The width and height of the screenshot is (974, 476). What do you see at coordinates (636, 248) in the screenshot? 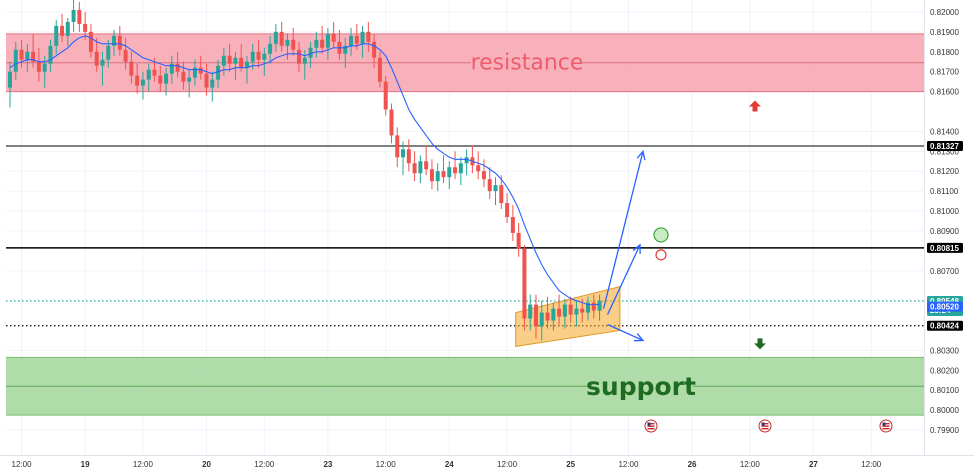
I see `retest-projection-arrow-head` at bounding box center [636, 248].